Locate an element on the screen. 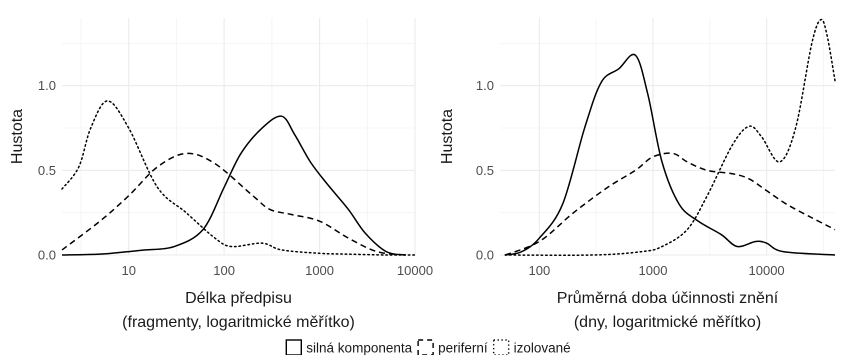  legend-key-dotted is located at coordinates (501, 347).